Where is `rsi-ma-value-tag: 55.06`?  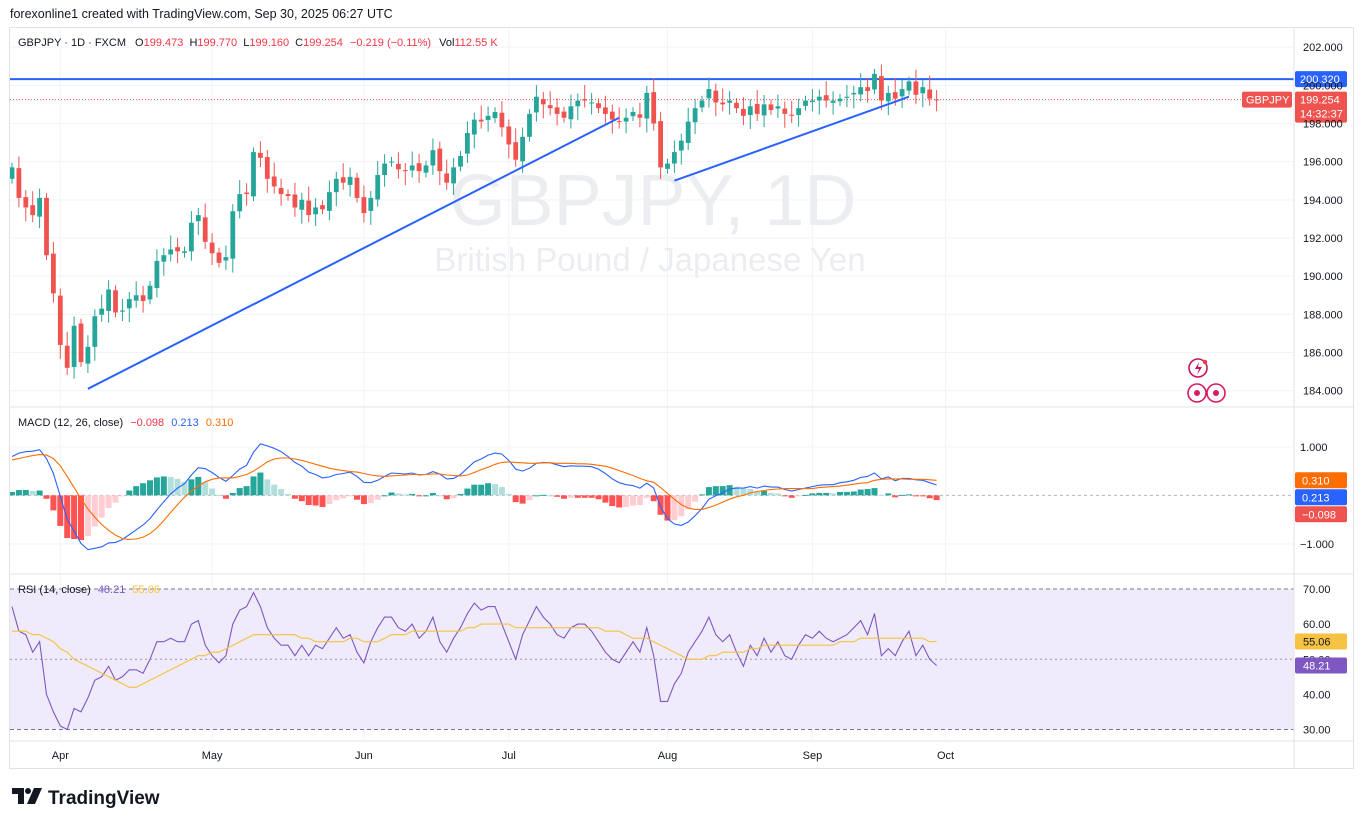
rsi-ma-value-tag: 55.06 is located at coordinates (1317, 642).